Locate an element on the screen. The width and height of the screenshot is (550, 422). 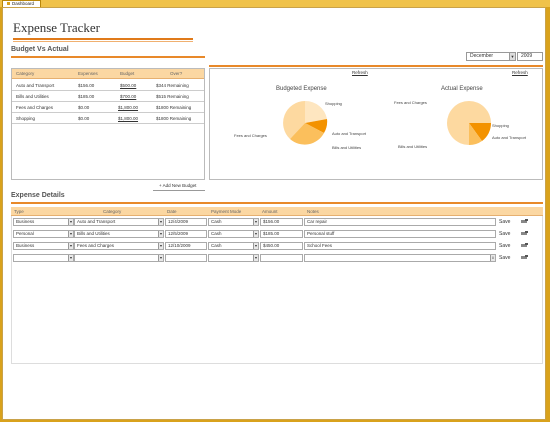
row-category: Auto and Transport is located at coordinates (35, 85).